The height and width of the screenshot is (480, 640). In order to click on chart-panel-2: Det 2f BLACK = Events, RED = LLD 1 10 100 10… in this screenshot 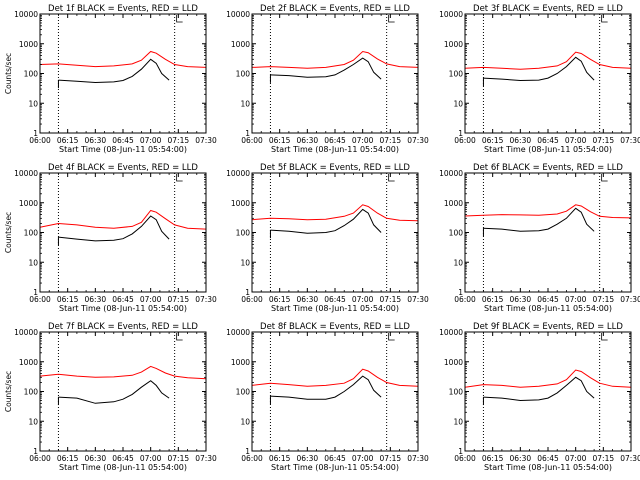, I will do `click(327, 79)`.